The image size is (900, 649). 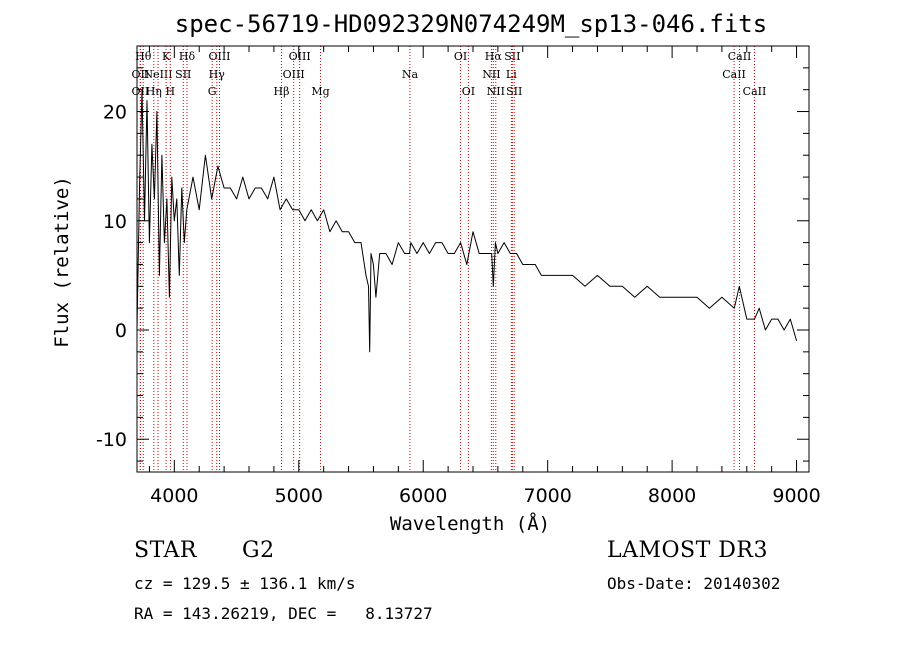 I want to click on line-marker-label-25: CaII, so click(x=734, y=74).